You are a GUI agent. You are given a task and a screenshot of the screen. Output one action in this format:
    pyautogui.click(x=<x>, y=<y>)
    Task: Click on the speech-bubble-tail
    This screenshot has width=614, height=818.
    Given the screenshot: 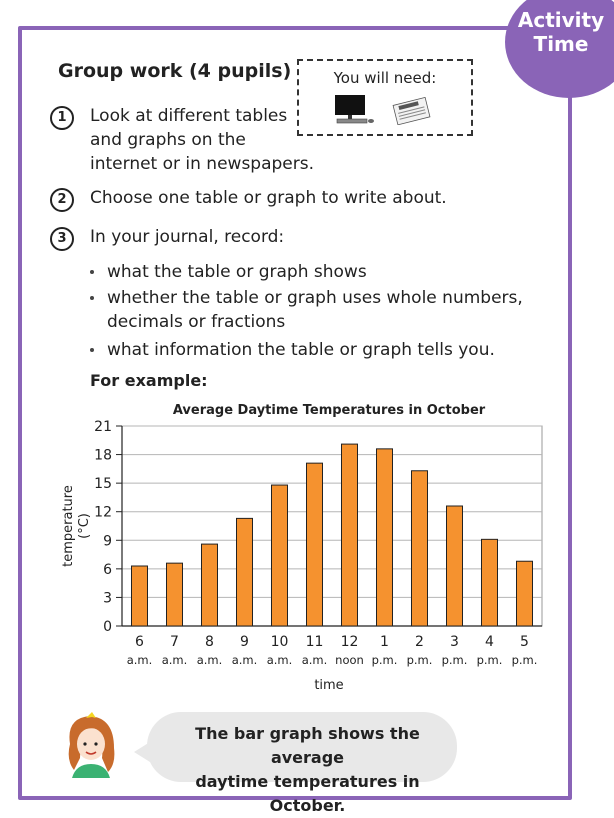 What is the action you would take?
    pyautogui.click(x=142, y=752)
    